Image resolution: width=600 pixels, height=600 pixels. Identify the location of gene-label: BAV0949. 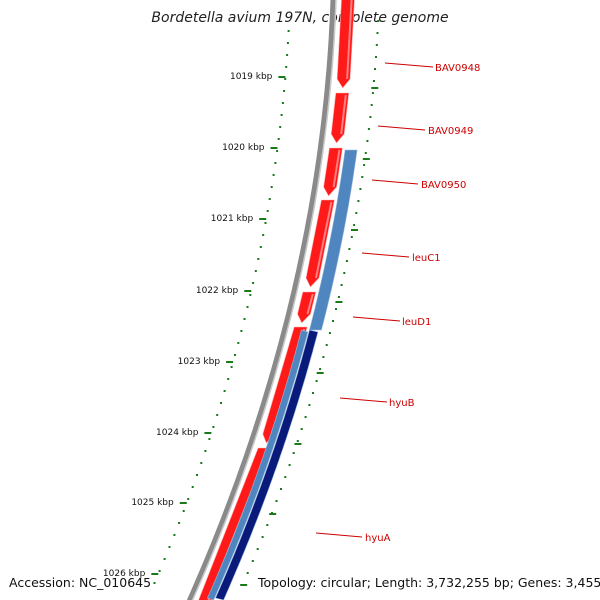
(450, 131).